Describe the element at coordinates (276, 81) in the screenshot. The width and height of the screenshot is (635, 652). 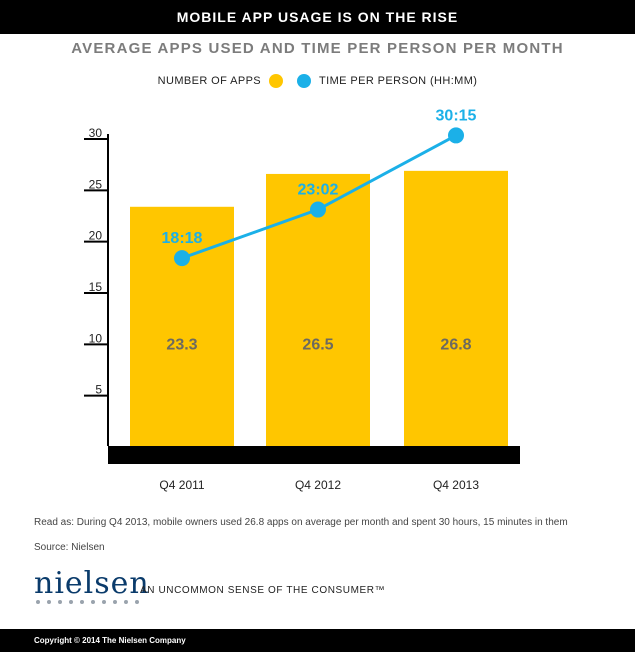
I see `legend-swatch-apps` at that location.